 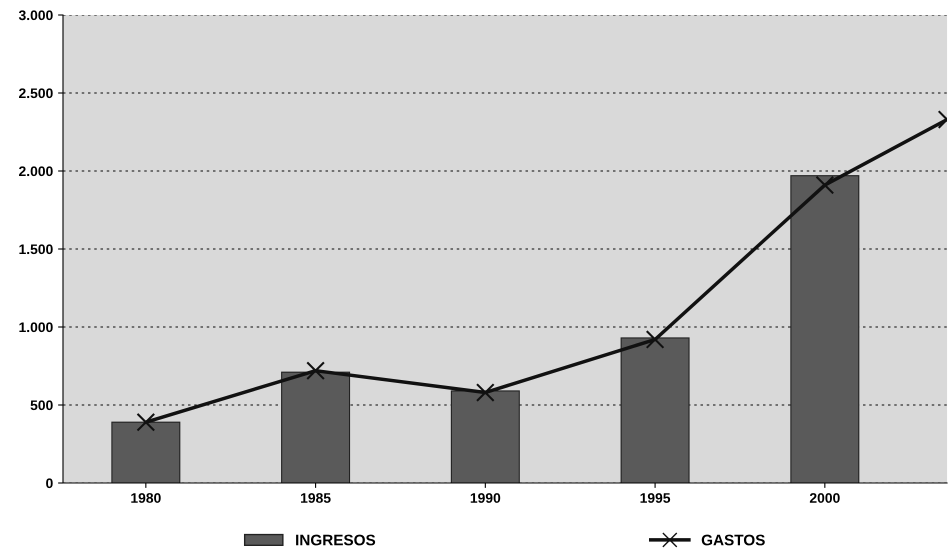 I want to click on y-tick-label: 0, so click(x=49, y=483).